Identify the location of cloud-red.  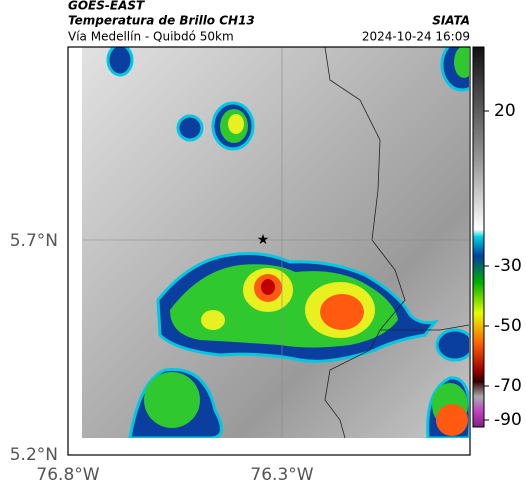
(361, 355).